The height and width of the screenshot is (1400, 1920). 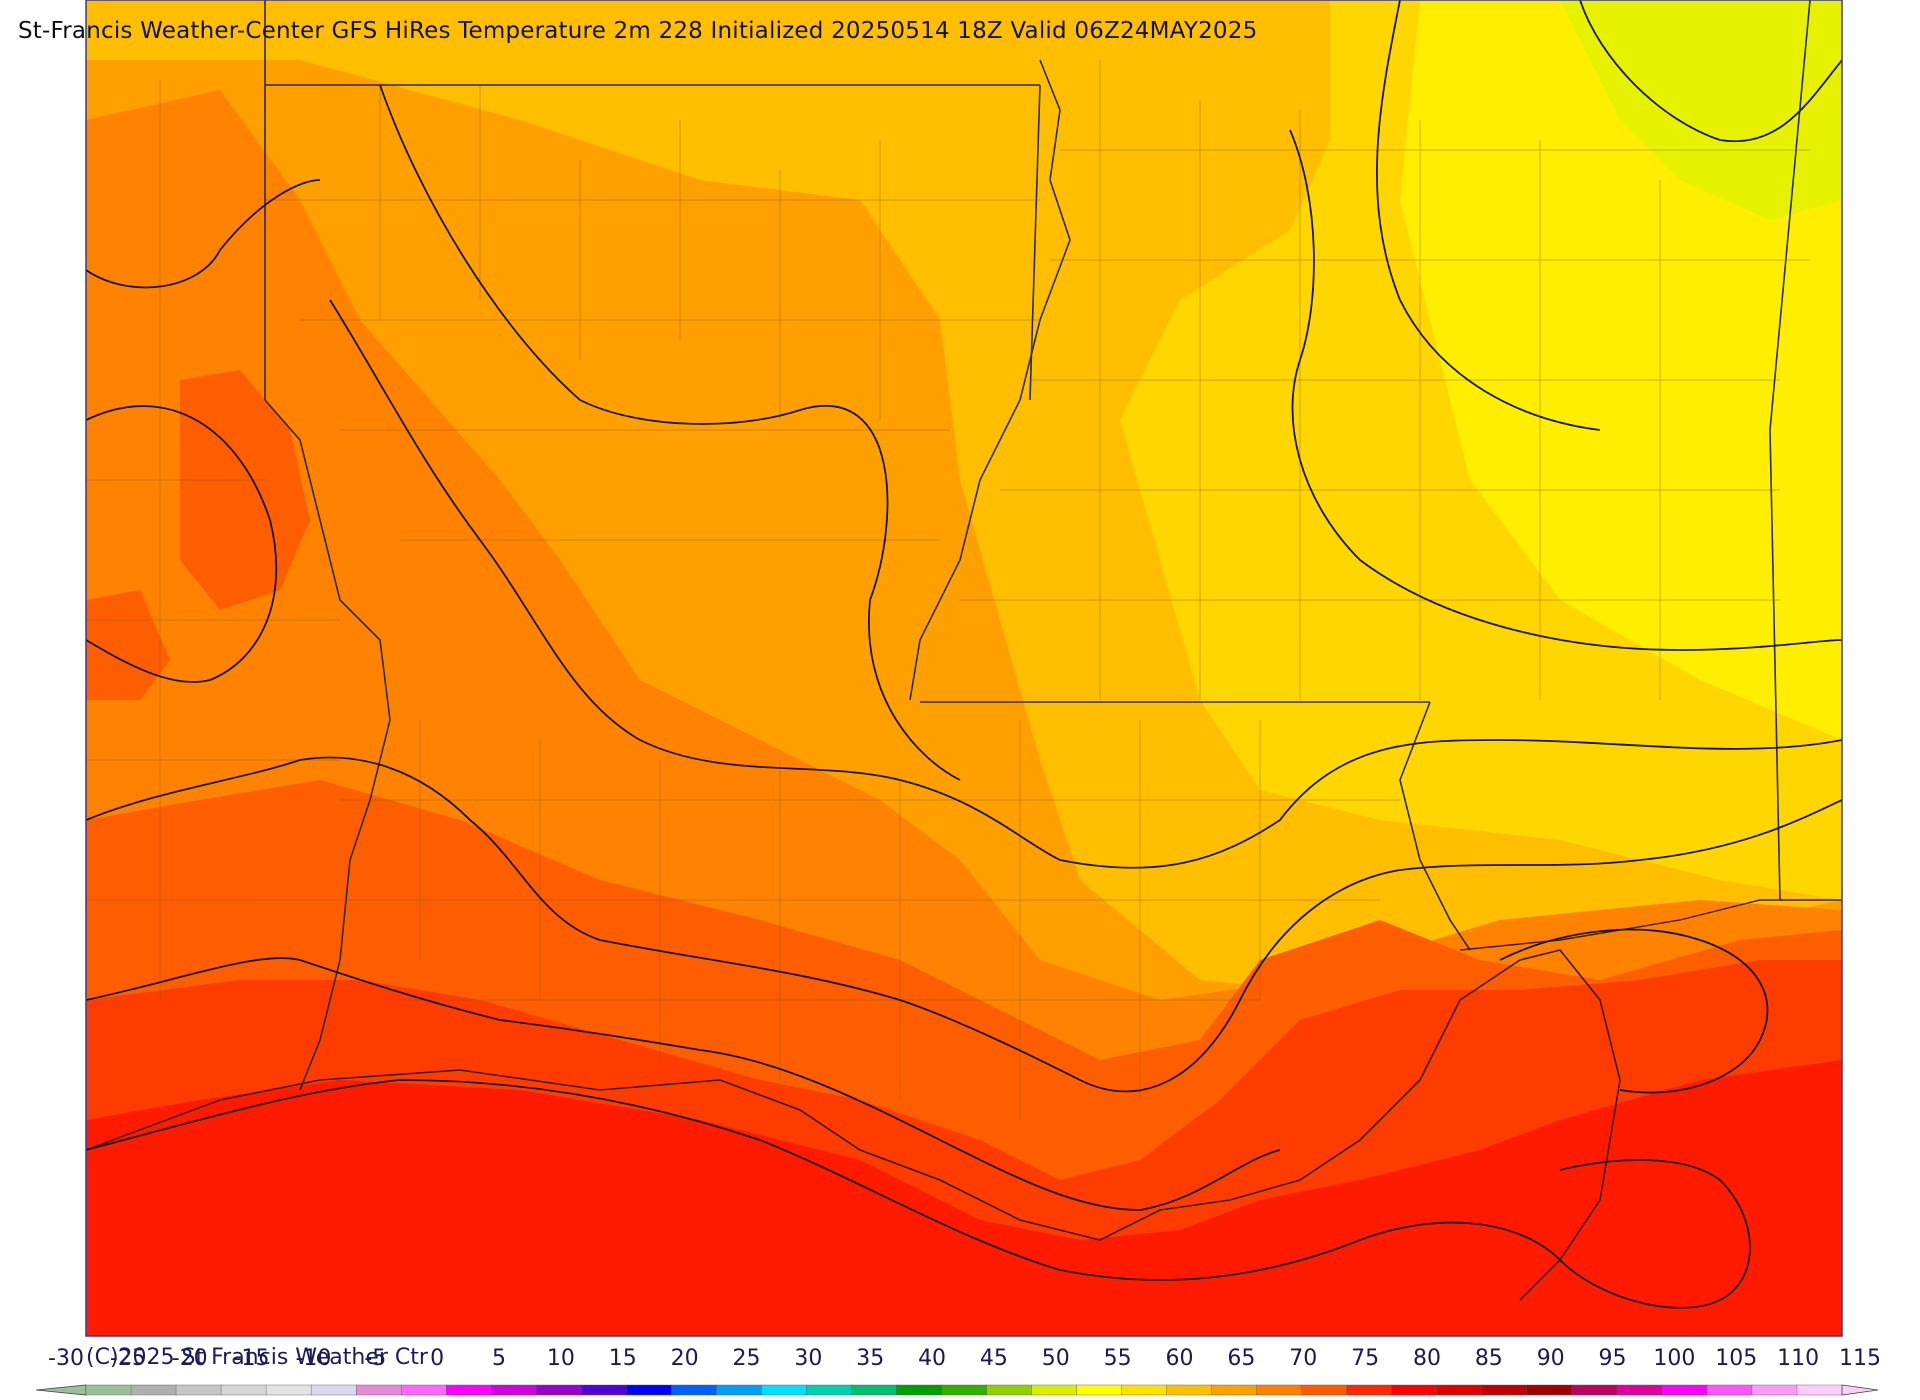 What do you see at coordinates (1798, 1358) in the screenshot?
I see `colorbar-tick-label: 110` at bounding box center [1798, 1358].